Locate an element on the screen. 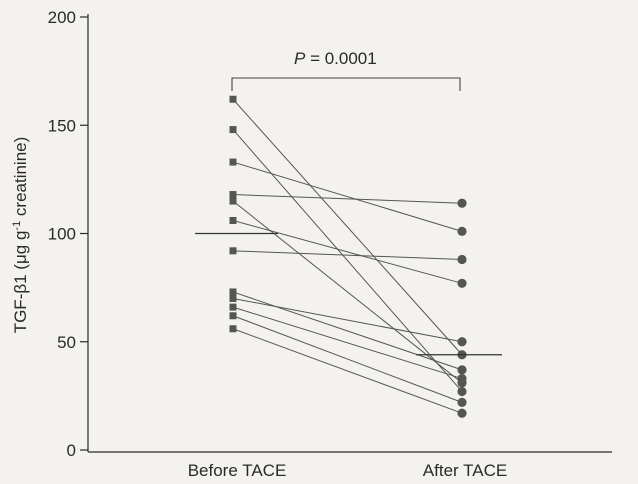  y-axis-label-tail: creatinine) is located at coordinates (20, 179).